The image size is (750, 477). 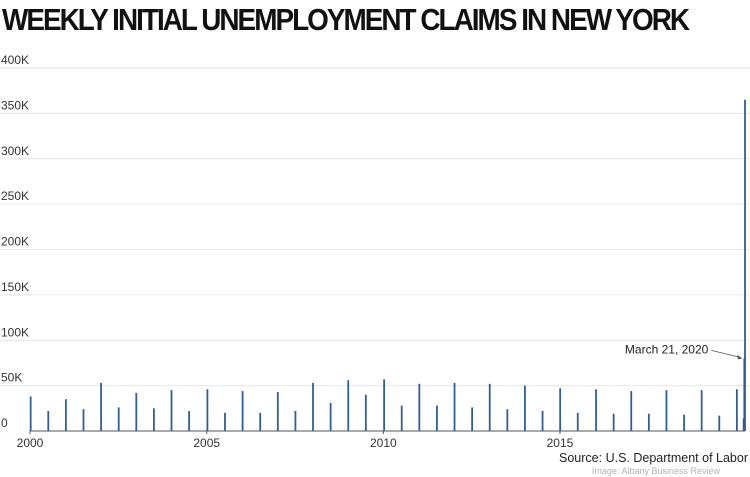 What do you see at coordinates (560, 443) in the screenshot?
I see `x-tick-label: 2015` at bounding box center [560, 443].